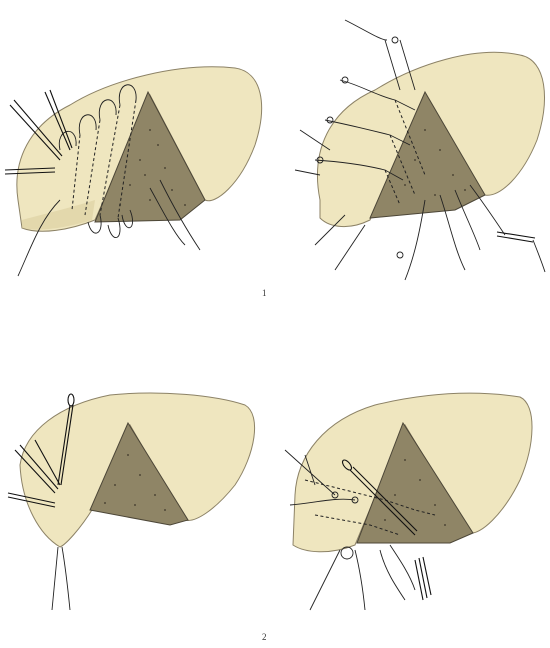 The image size is (550, 648). I want to click on suture-needle-instrument, so click(41, 450).